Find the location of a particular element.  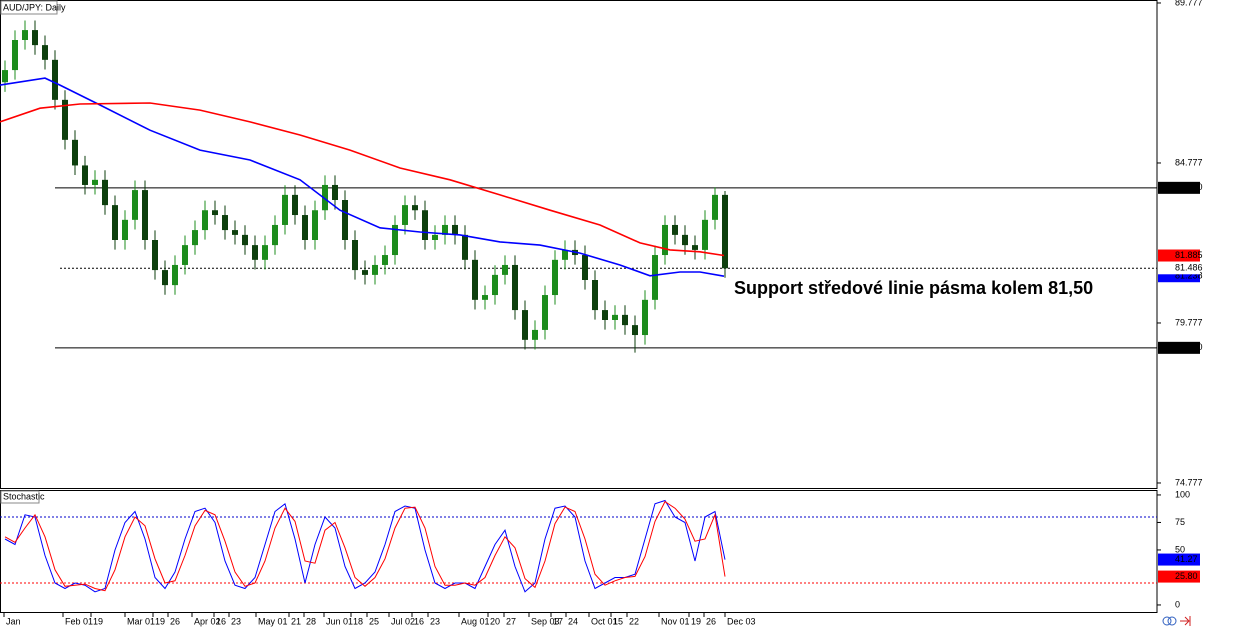

moving-average is located at coordinates (362, 179).